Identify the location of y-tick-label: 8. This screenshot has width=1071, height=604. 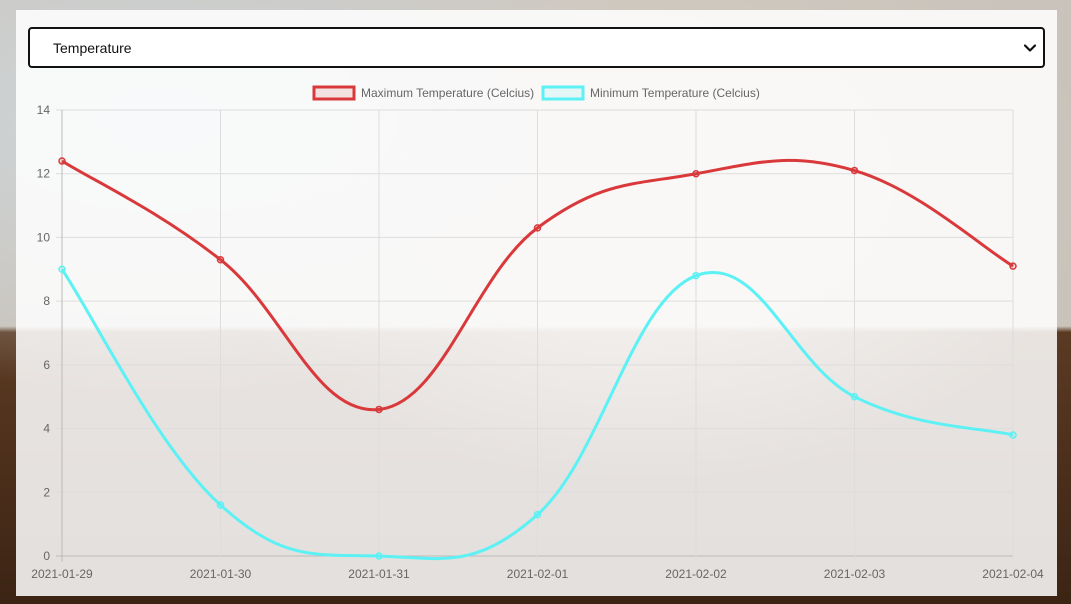
(46, 301).